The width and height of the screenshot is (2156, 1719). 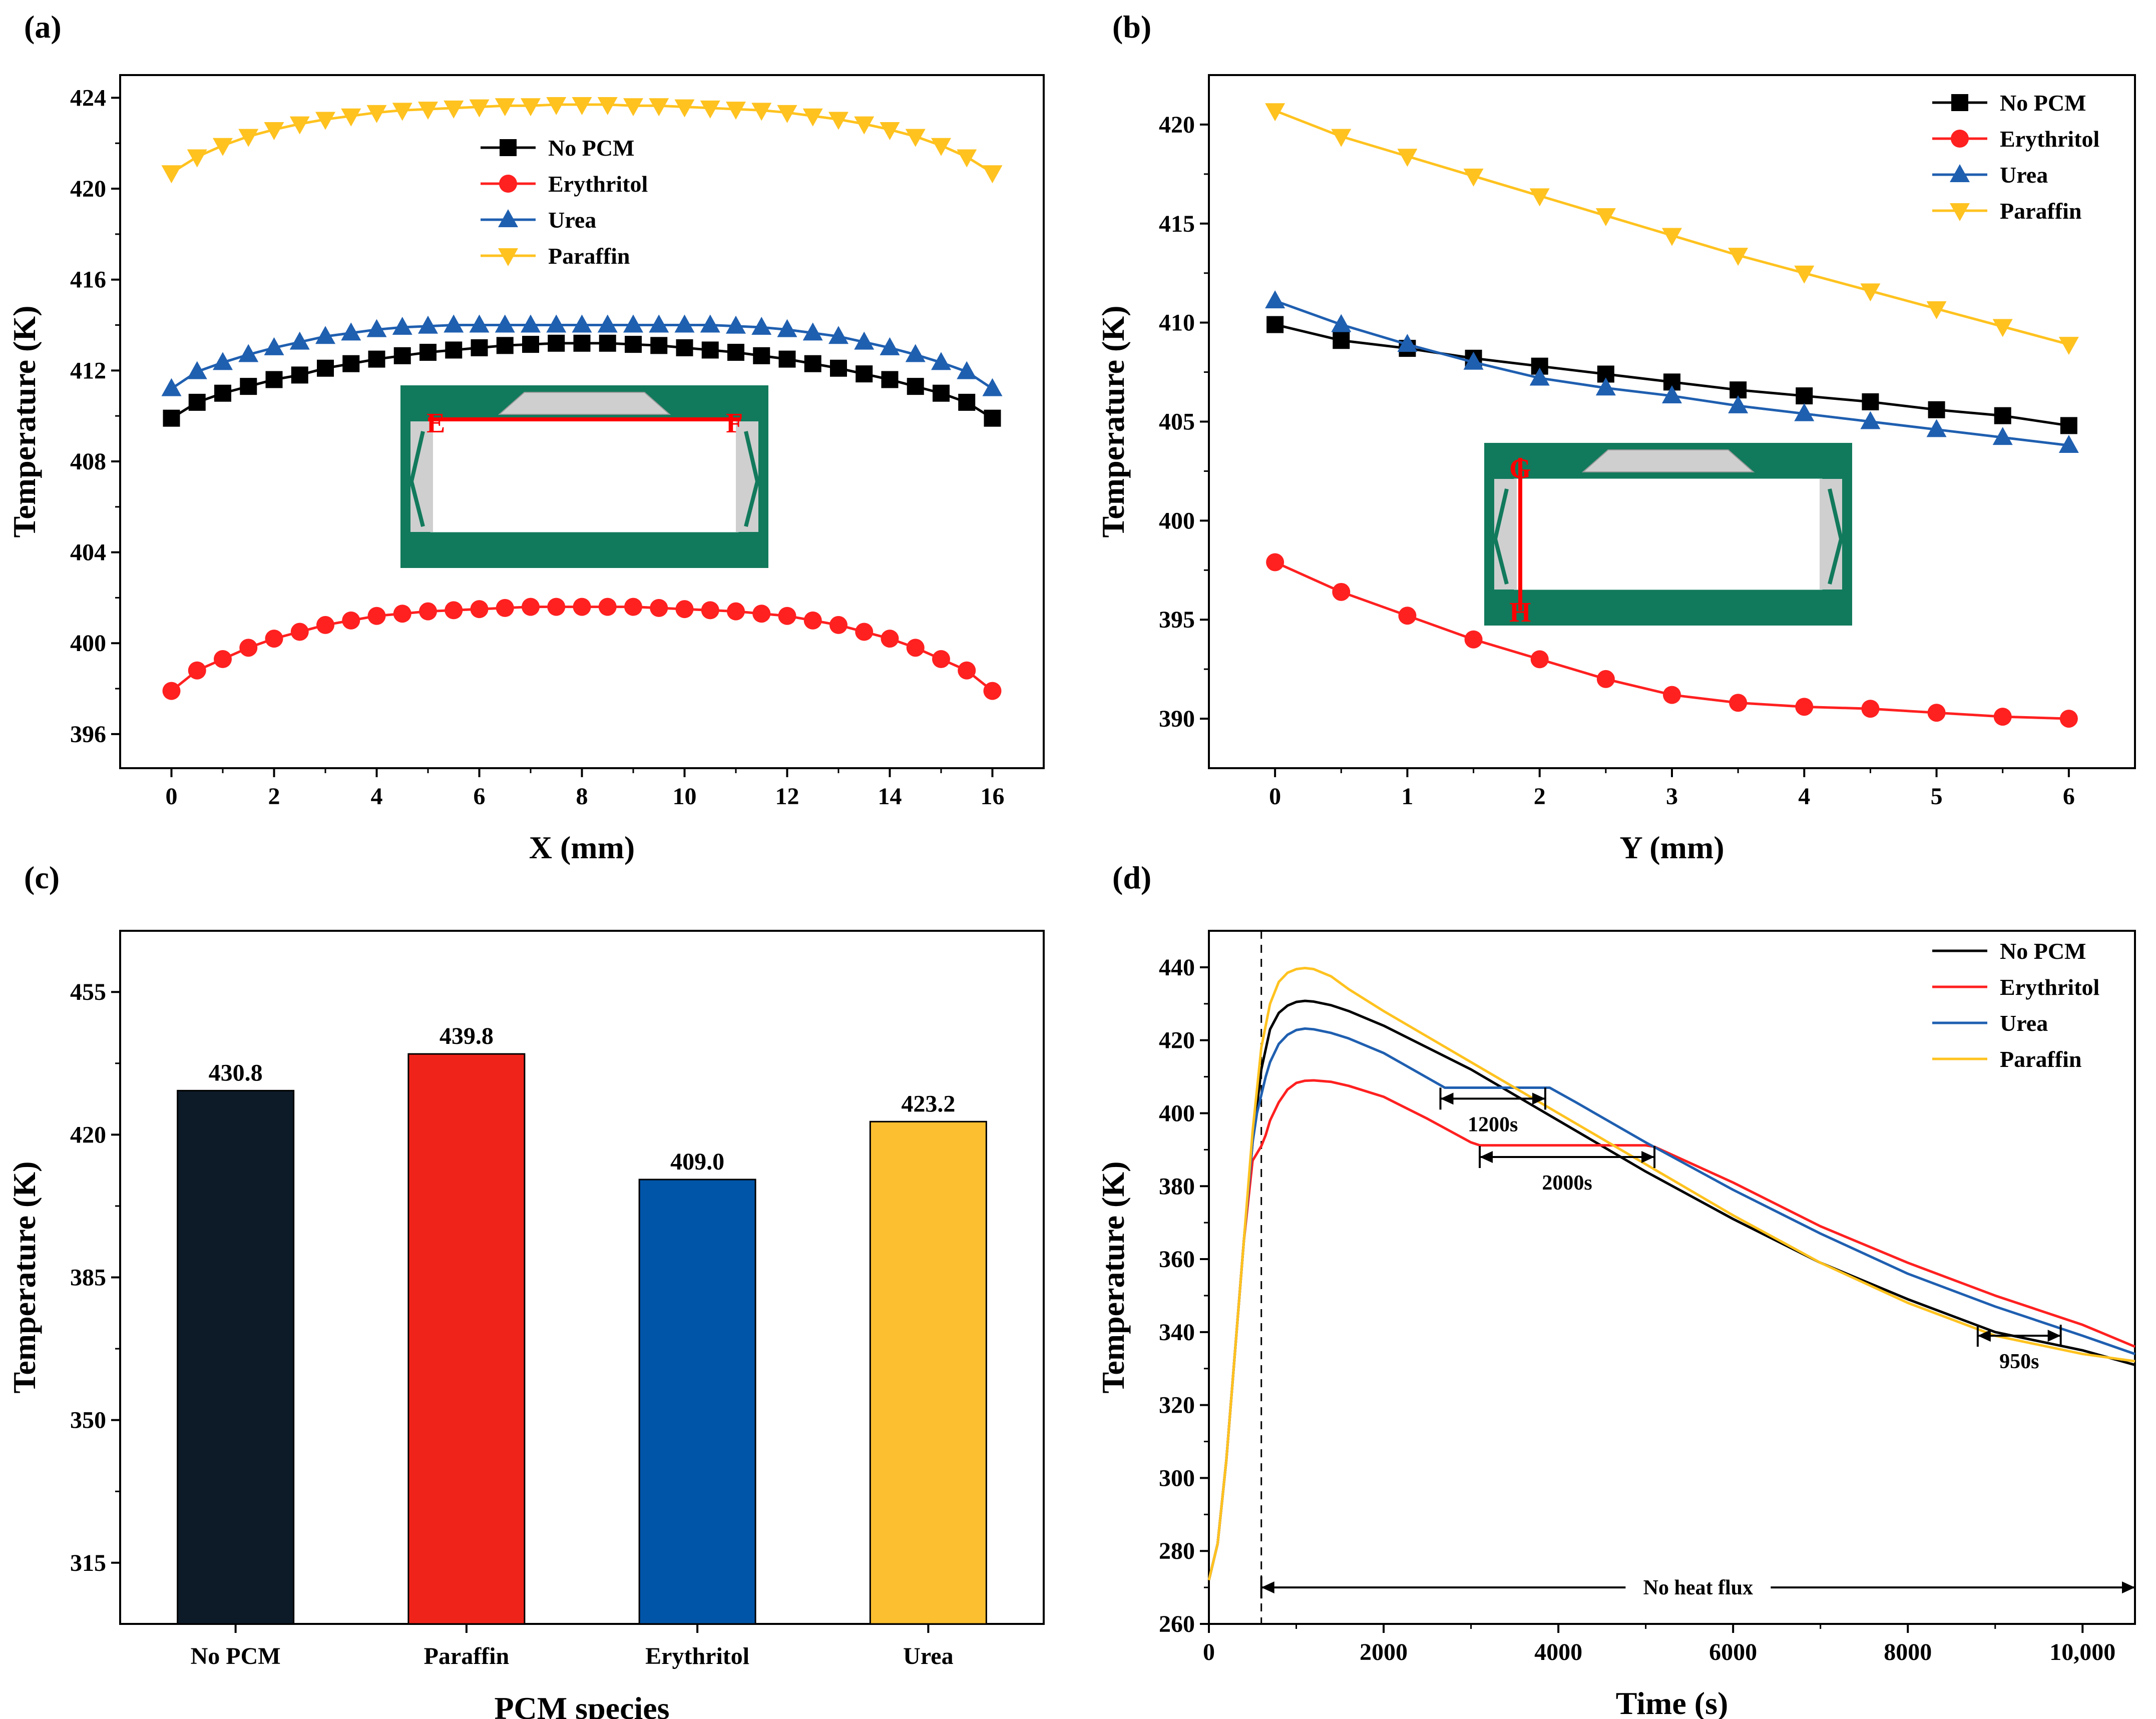 I want to click on annotation-label: 950s, so click(x=2019, y=1362).